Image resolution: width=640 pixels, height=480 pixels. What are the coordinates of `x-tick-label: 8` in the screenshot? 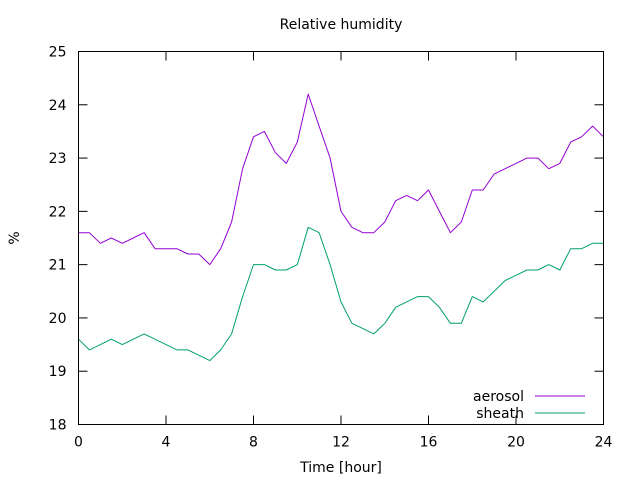 It's located at (253, 443).